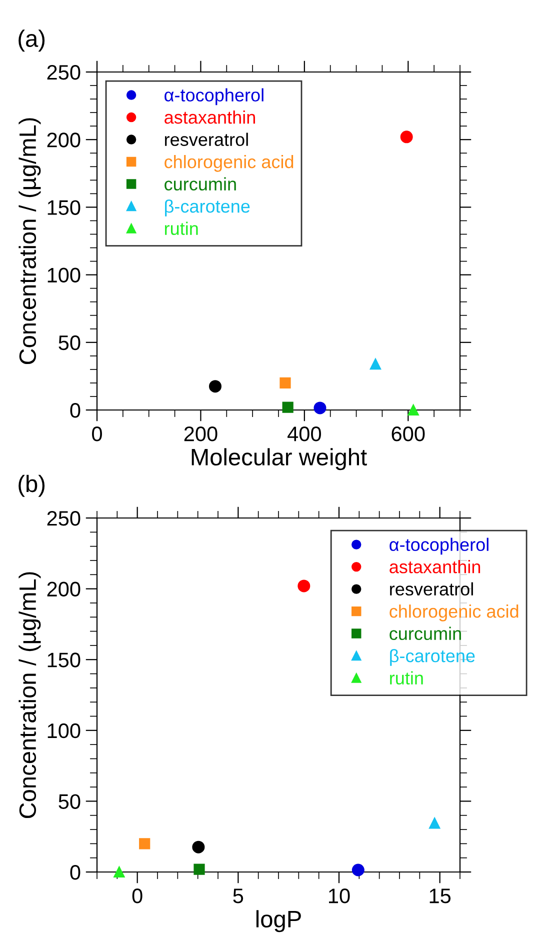 The image size is (542, 938). I want to click on x-tick-label: 5, so click(238, 896).